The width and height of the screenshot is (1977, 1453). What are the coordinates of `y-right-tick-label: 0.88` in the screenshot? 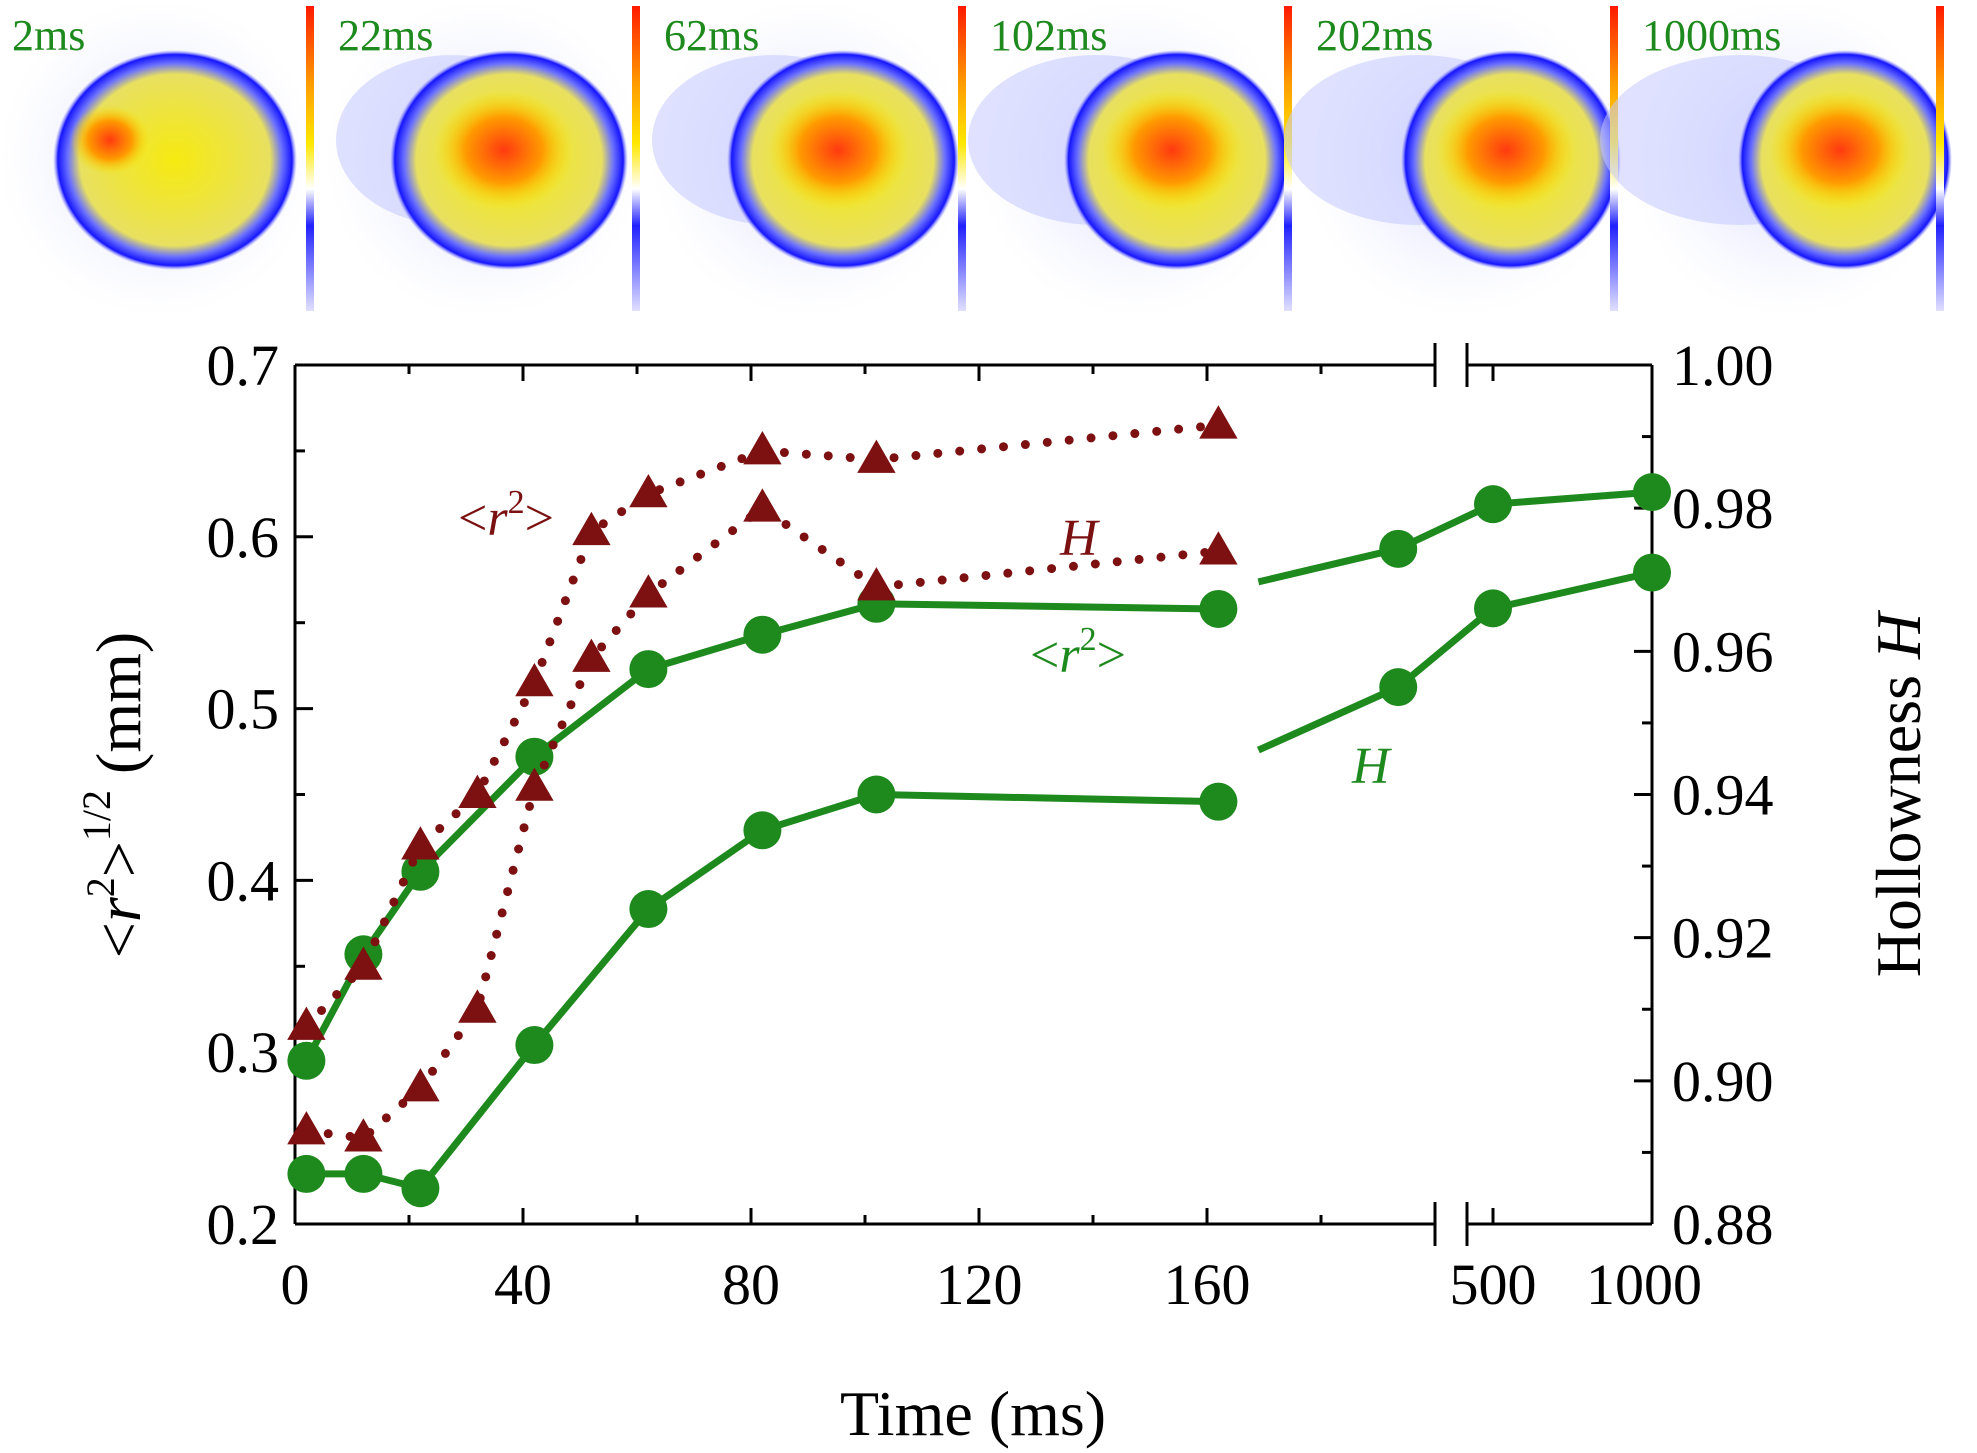 It's located at (1723, 1224).